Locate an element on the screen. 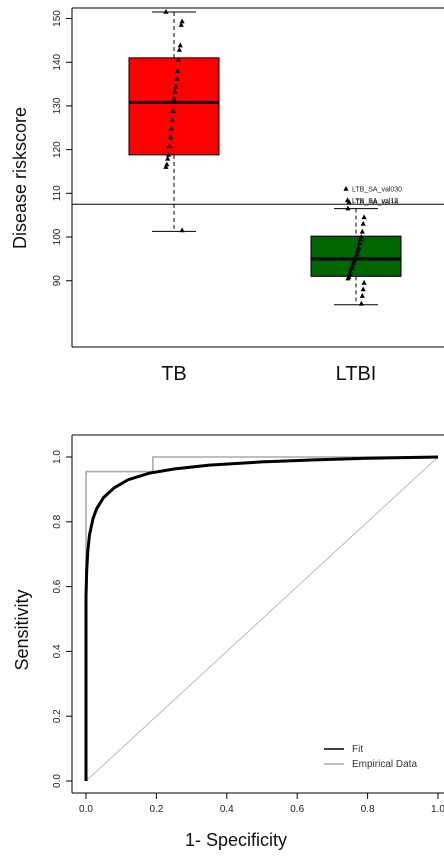 This screenshot has width=444, height=860. legend-label-empirical: Empirical Data is located at coordinates (384, 764).